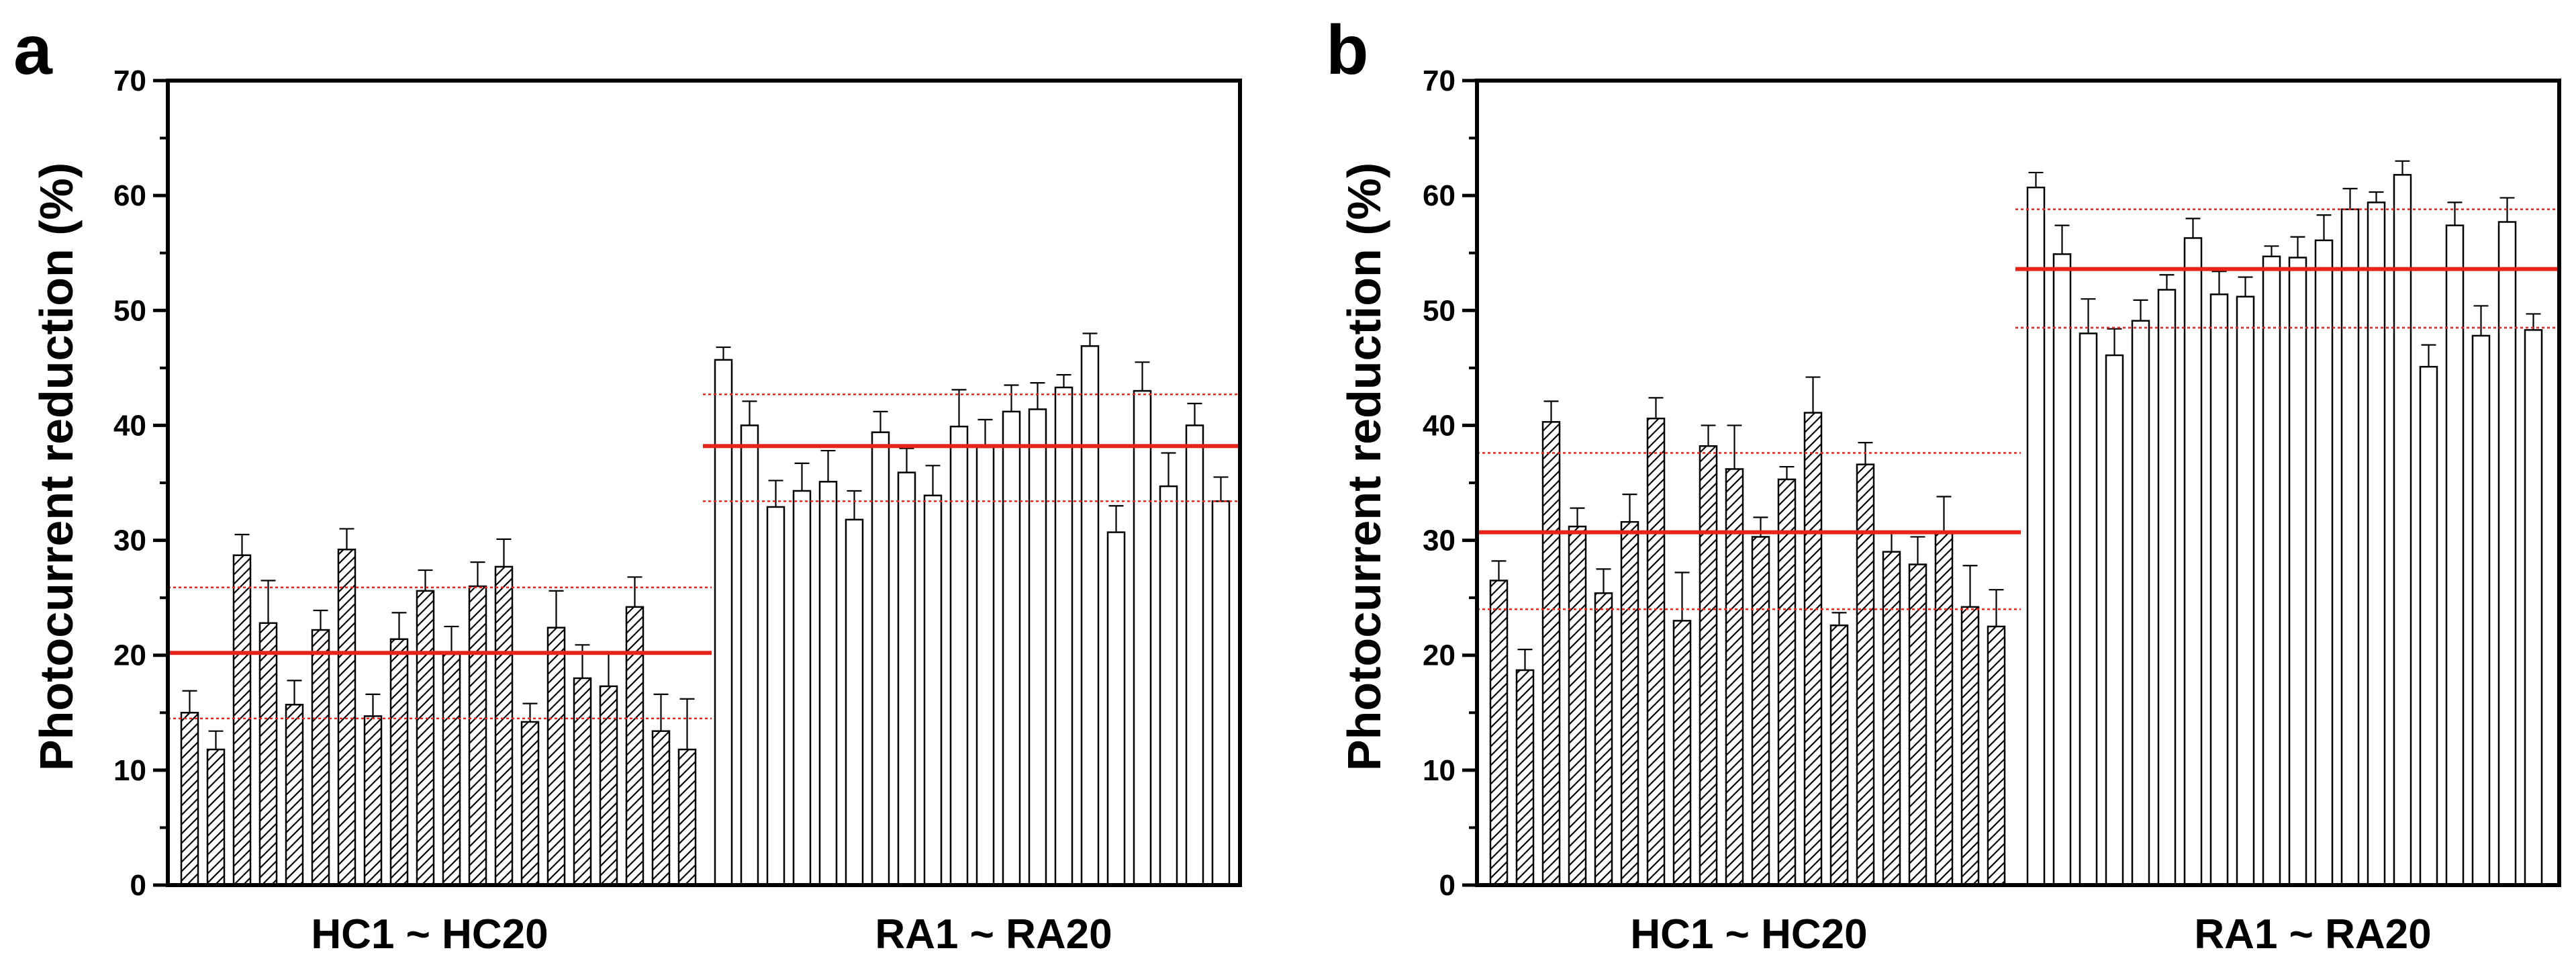 This screenshot has width=2576, height=965. What do you see at coordinates (129, 426) in the screenshot?
I see `y-tick-label-a-40: 40` at bounding box center [129, 426].